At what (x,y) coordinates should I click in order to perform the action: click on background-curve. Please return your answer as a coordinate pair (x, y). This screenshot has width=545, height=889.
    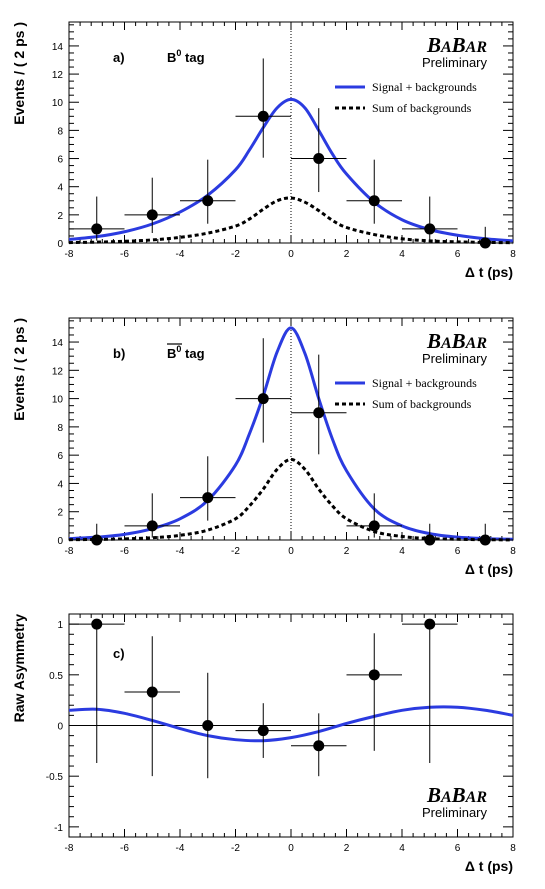
    Looking at the image, I should click on (291, 220).